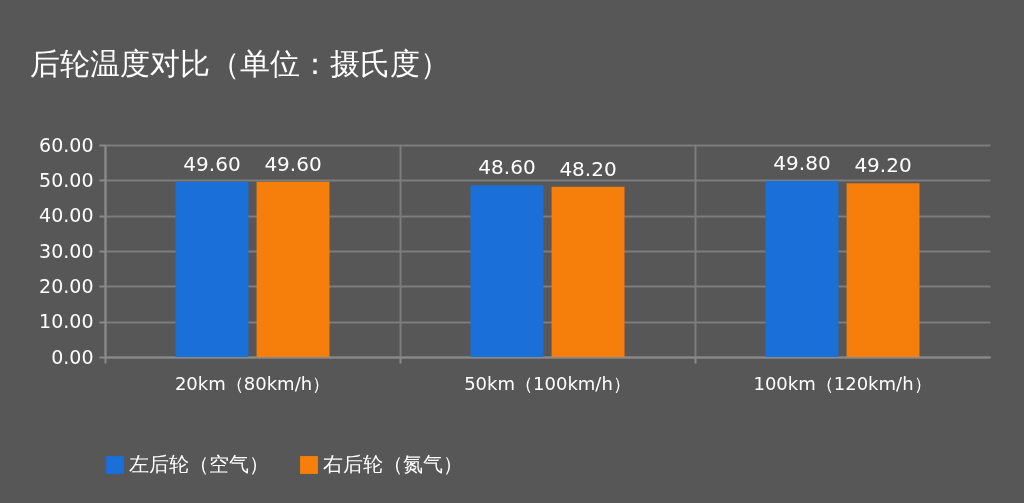 This screenshot has height=503, width=1024. What do you see at coordinates (66, 215) in the screenshot?
I see `y-tick-label: 40.00` at bounding box center [66, 215].